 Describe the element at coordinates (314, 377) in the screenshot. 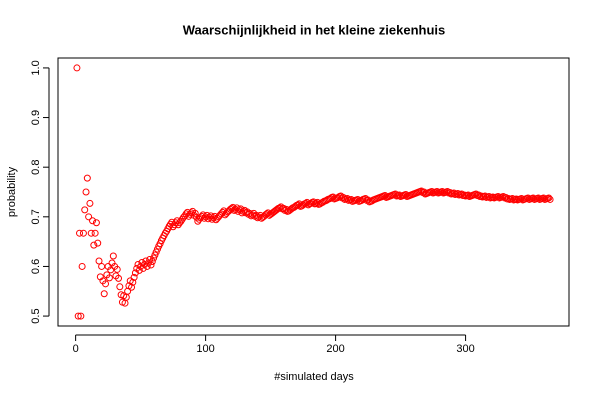

I see `x-axis-label: #simulated days` at that location.